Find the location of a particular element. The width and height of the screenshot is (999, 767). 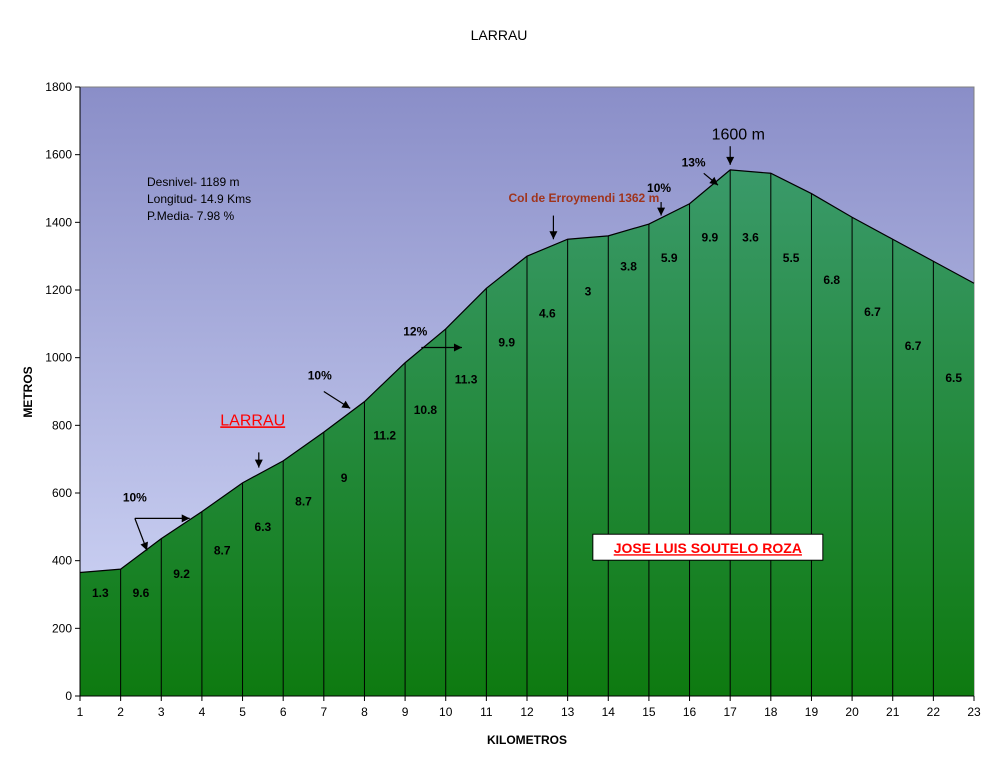

segment-grade-label: 6.8 is located at coordinates (831, 280).